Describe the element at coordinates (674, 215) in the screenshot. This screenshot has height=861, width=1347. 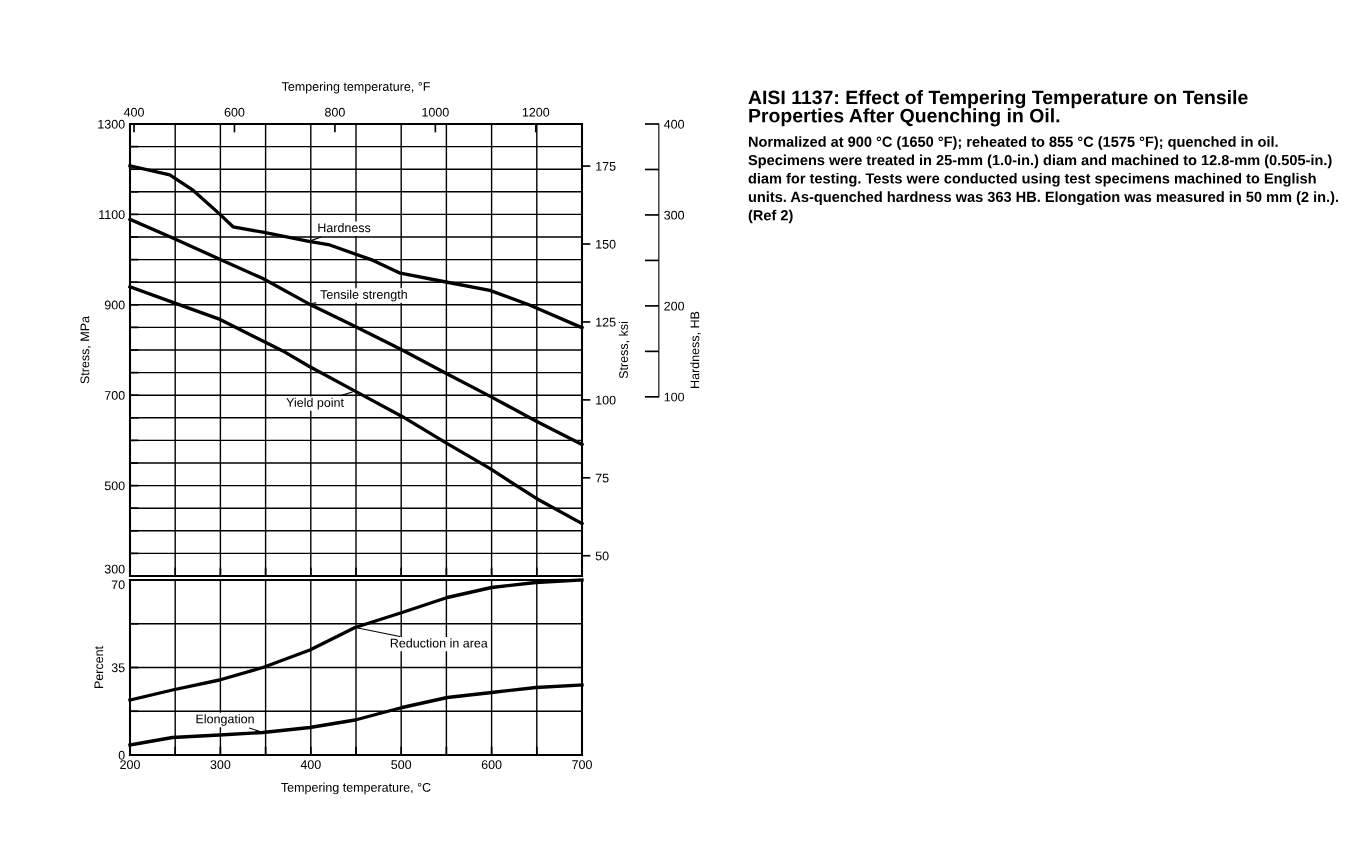
I see `y3-tick-label: 300` at that location.